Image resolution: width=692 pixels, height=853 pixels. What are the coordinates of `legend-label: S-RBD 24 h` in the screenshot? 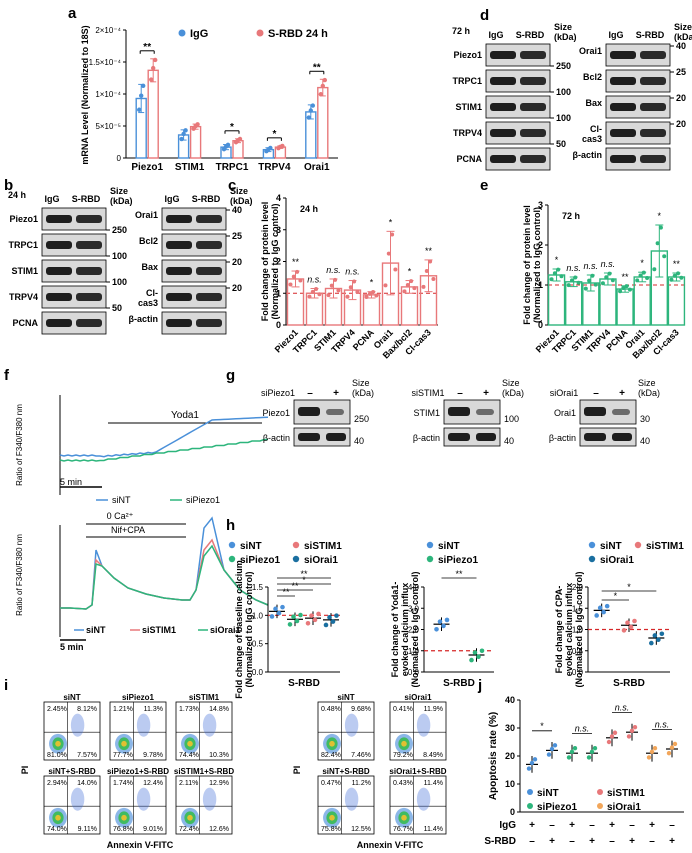 It's located at (298, 34).